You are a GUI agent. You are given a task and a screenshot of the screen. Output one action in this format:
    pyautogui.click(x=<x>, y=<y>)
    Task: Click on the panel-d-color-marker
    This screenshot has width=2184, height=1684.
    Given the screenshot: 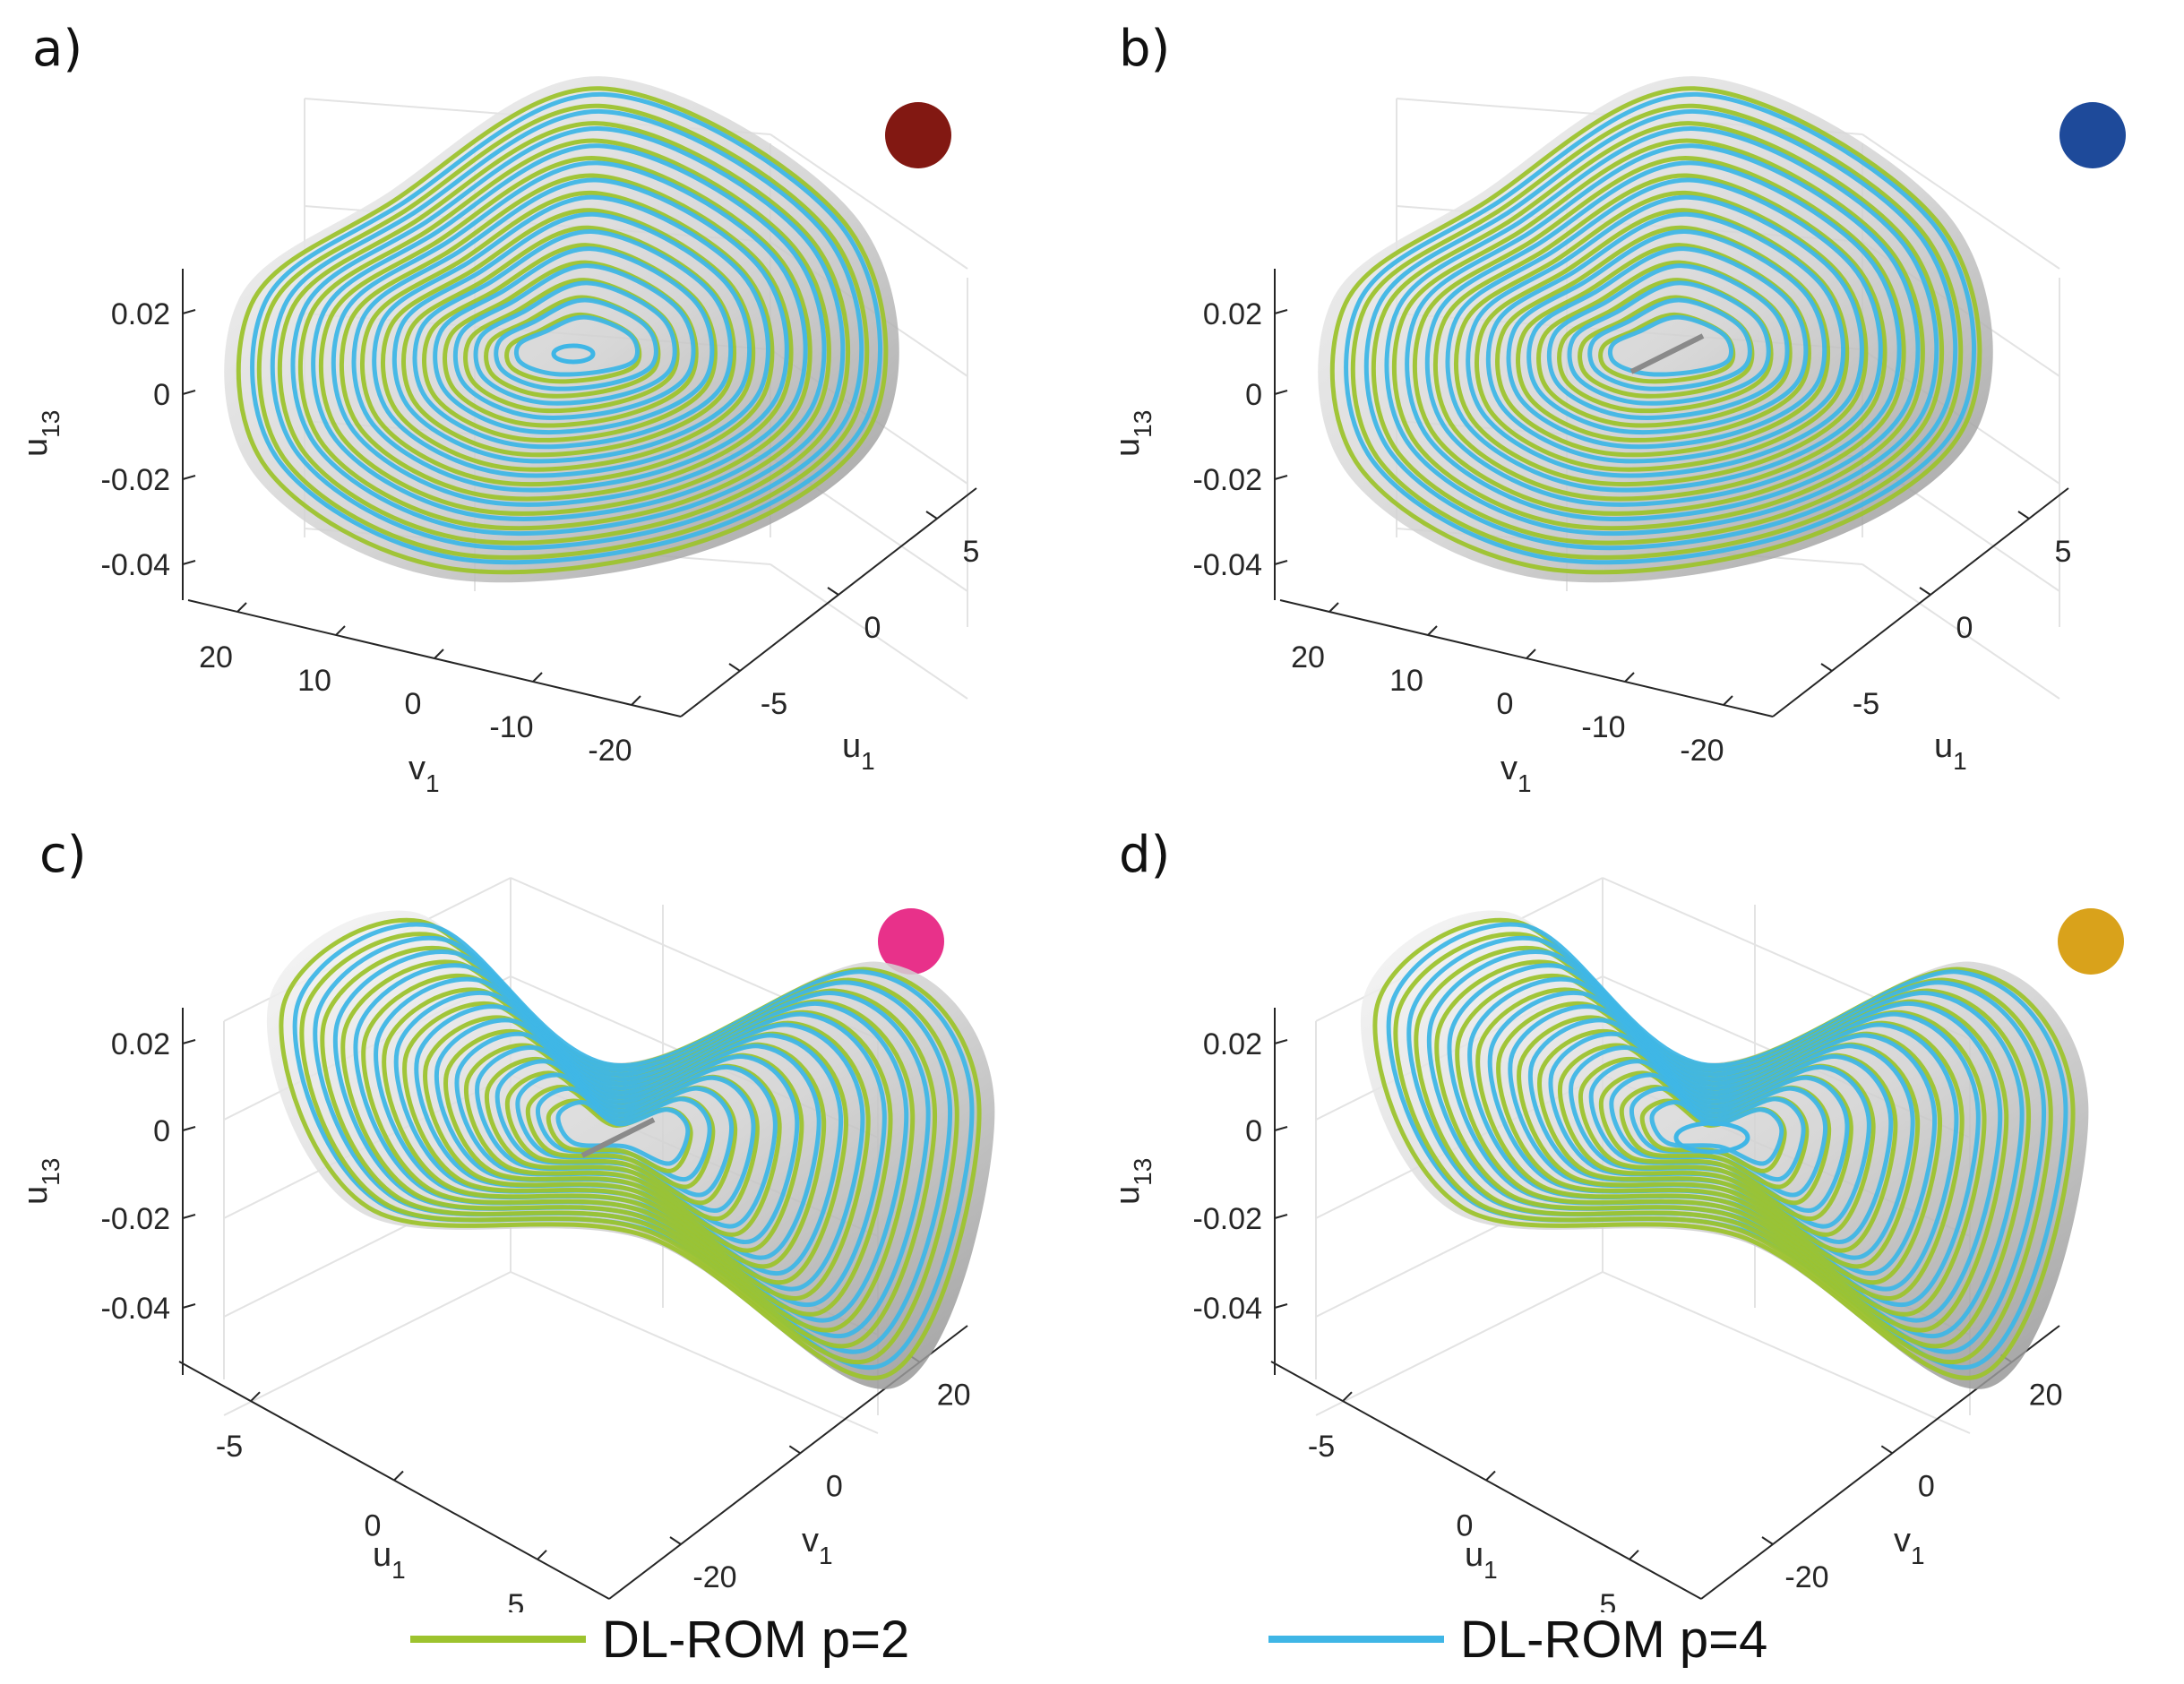 What is the action you would take?
    pyautogui.click(x=2091, y=941)
    